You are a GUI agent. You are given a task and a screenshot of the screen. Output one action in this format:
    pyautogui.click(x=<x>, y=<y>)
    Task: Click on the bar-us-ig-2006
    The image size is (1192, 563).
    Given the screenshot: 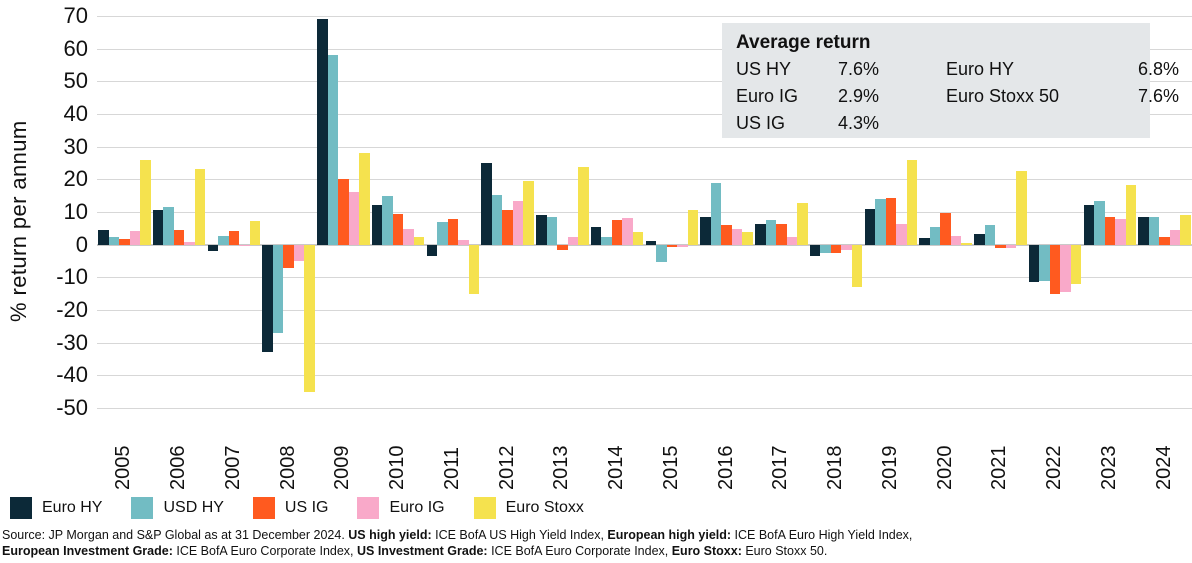 What is the action you would take?
    pyautogui.click(x=179, y=237)
    